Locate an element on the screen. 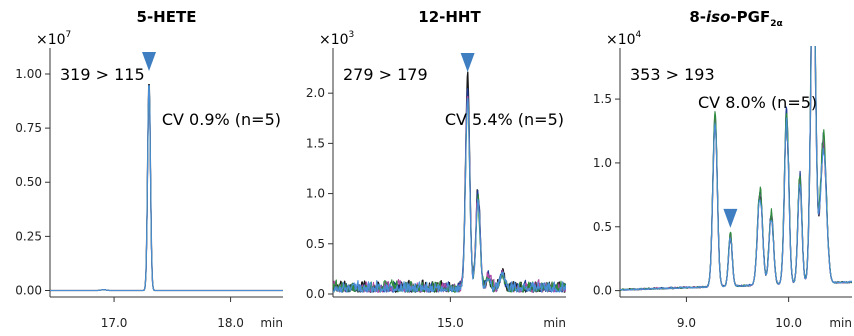 The image size is (854, 336). cv-label: CV 8.0% (n=5) is located at coordinates (757, 102).